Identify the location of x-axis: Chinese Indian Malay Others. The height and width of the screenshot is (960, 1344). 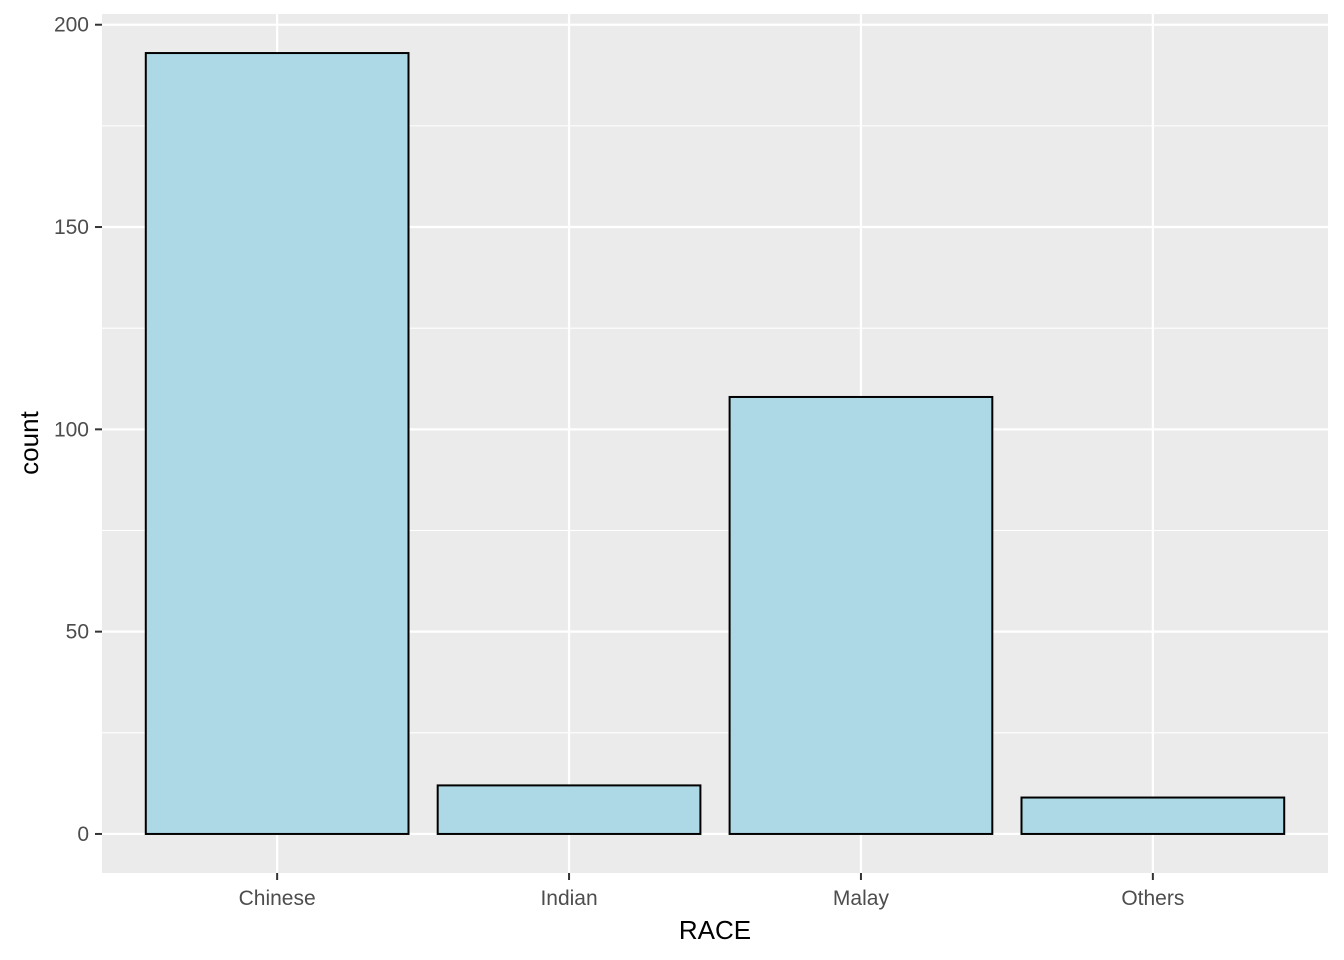
(711, 891).